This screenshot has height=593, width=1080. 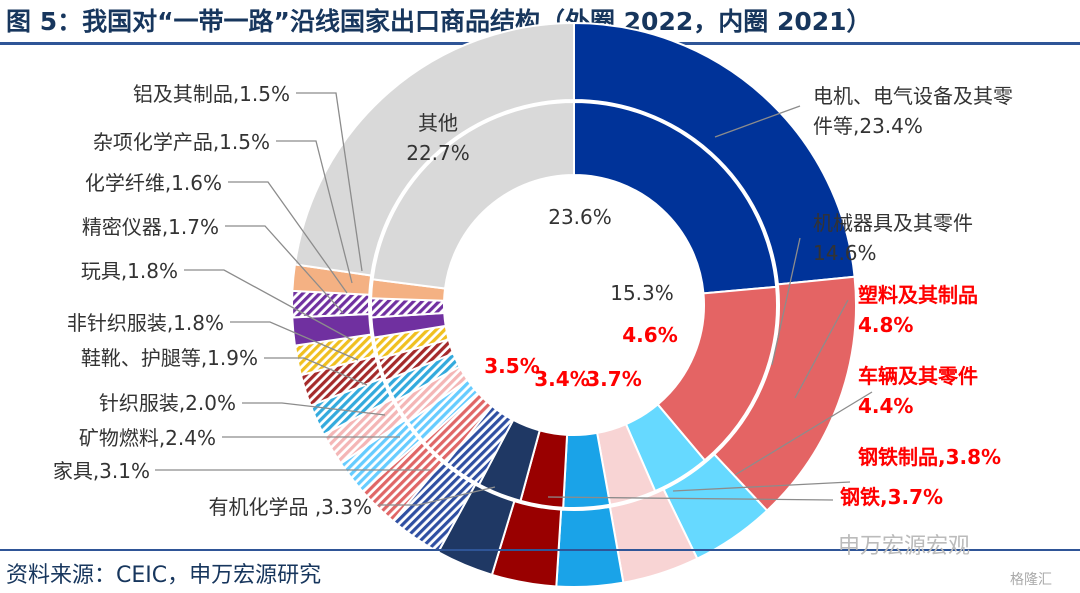 I want to click on logo-text: 格隆汇, so click(x=1031, y=580).